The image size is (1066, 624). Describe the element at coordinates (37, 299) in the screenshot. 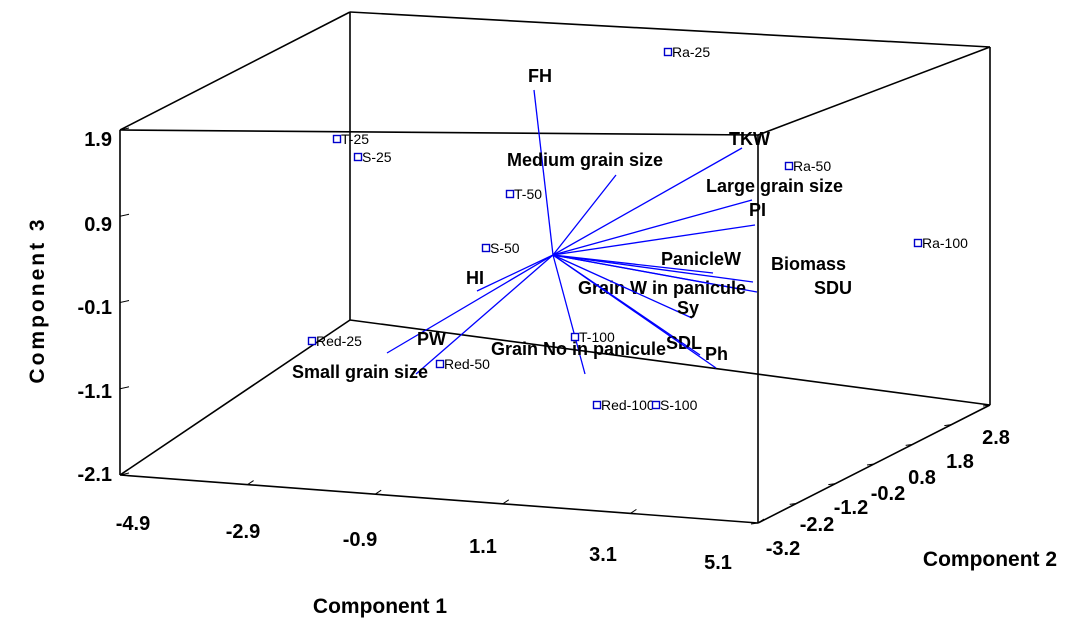

I see `z-axis-title: Component 3` at that location.